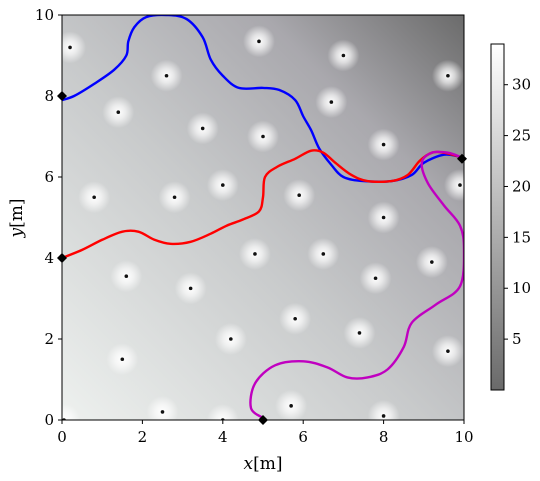 This screenshot has width=540, height=481. I want to click on x-tick-label: 8, so click(384, 437).